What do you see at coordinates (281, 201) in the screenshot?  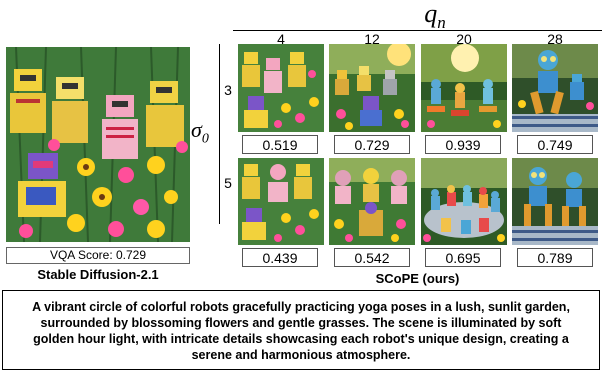 I see `image-r2-c1` at bounding box center [281, 201].